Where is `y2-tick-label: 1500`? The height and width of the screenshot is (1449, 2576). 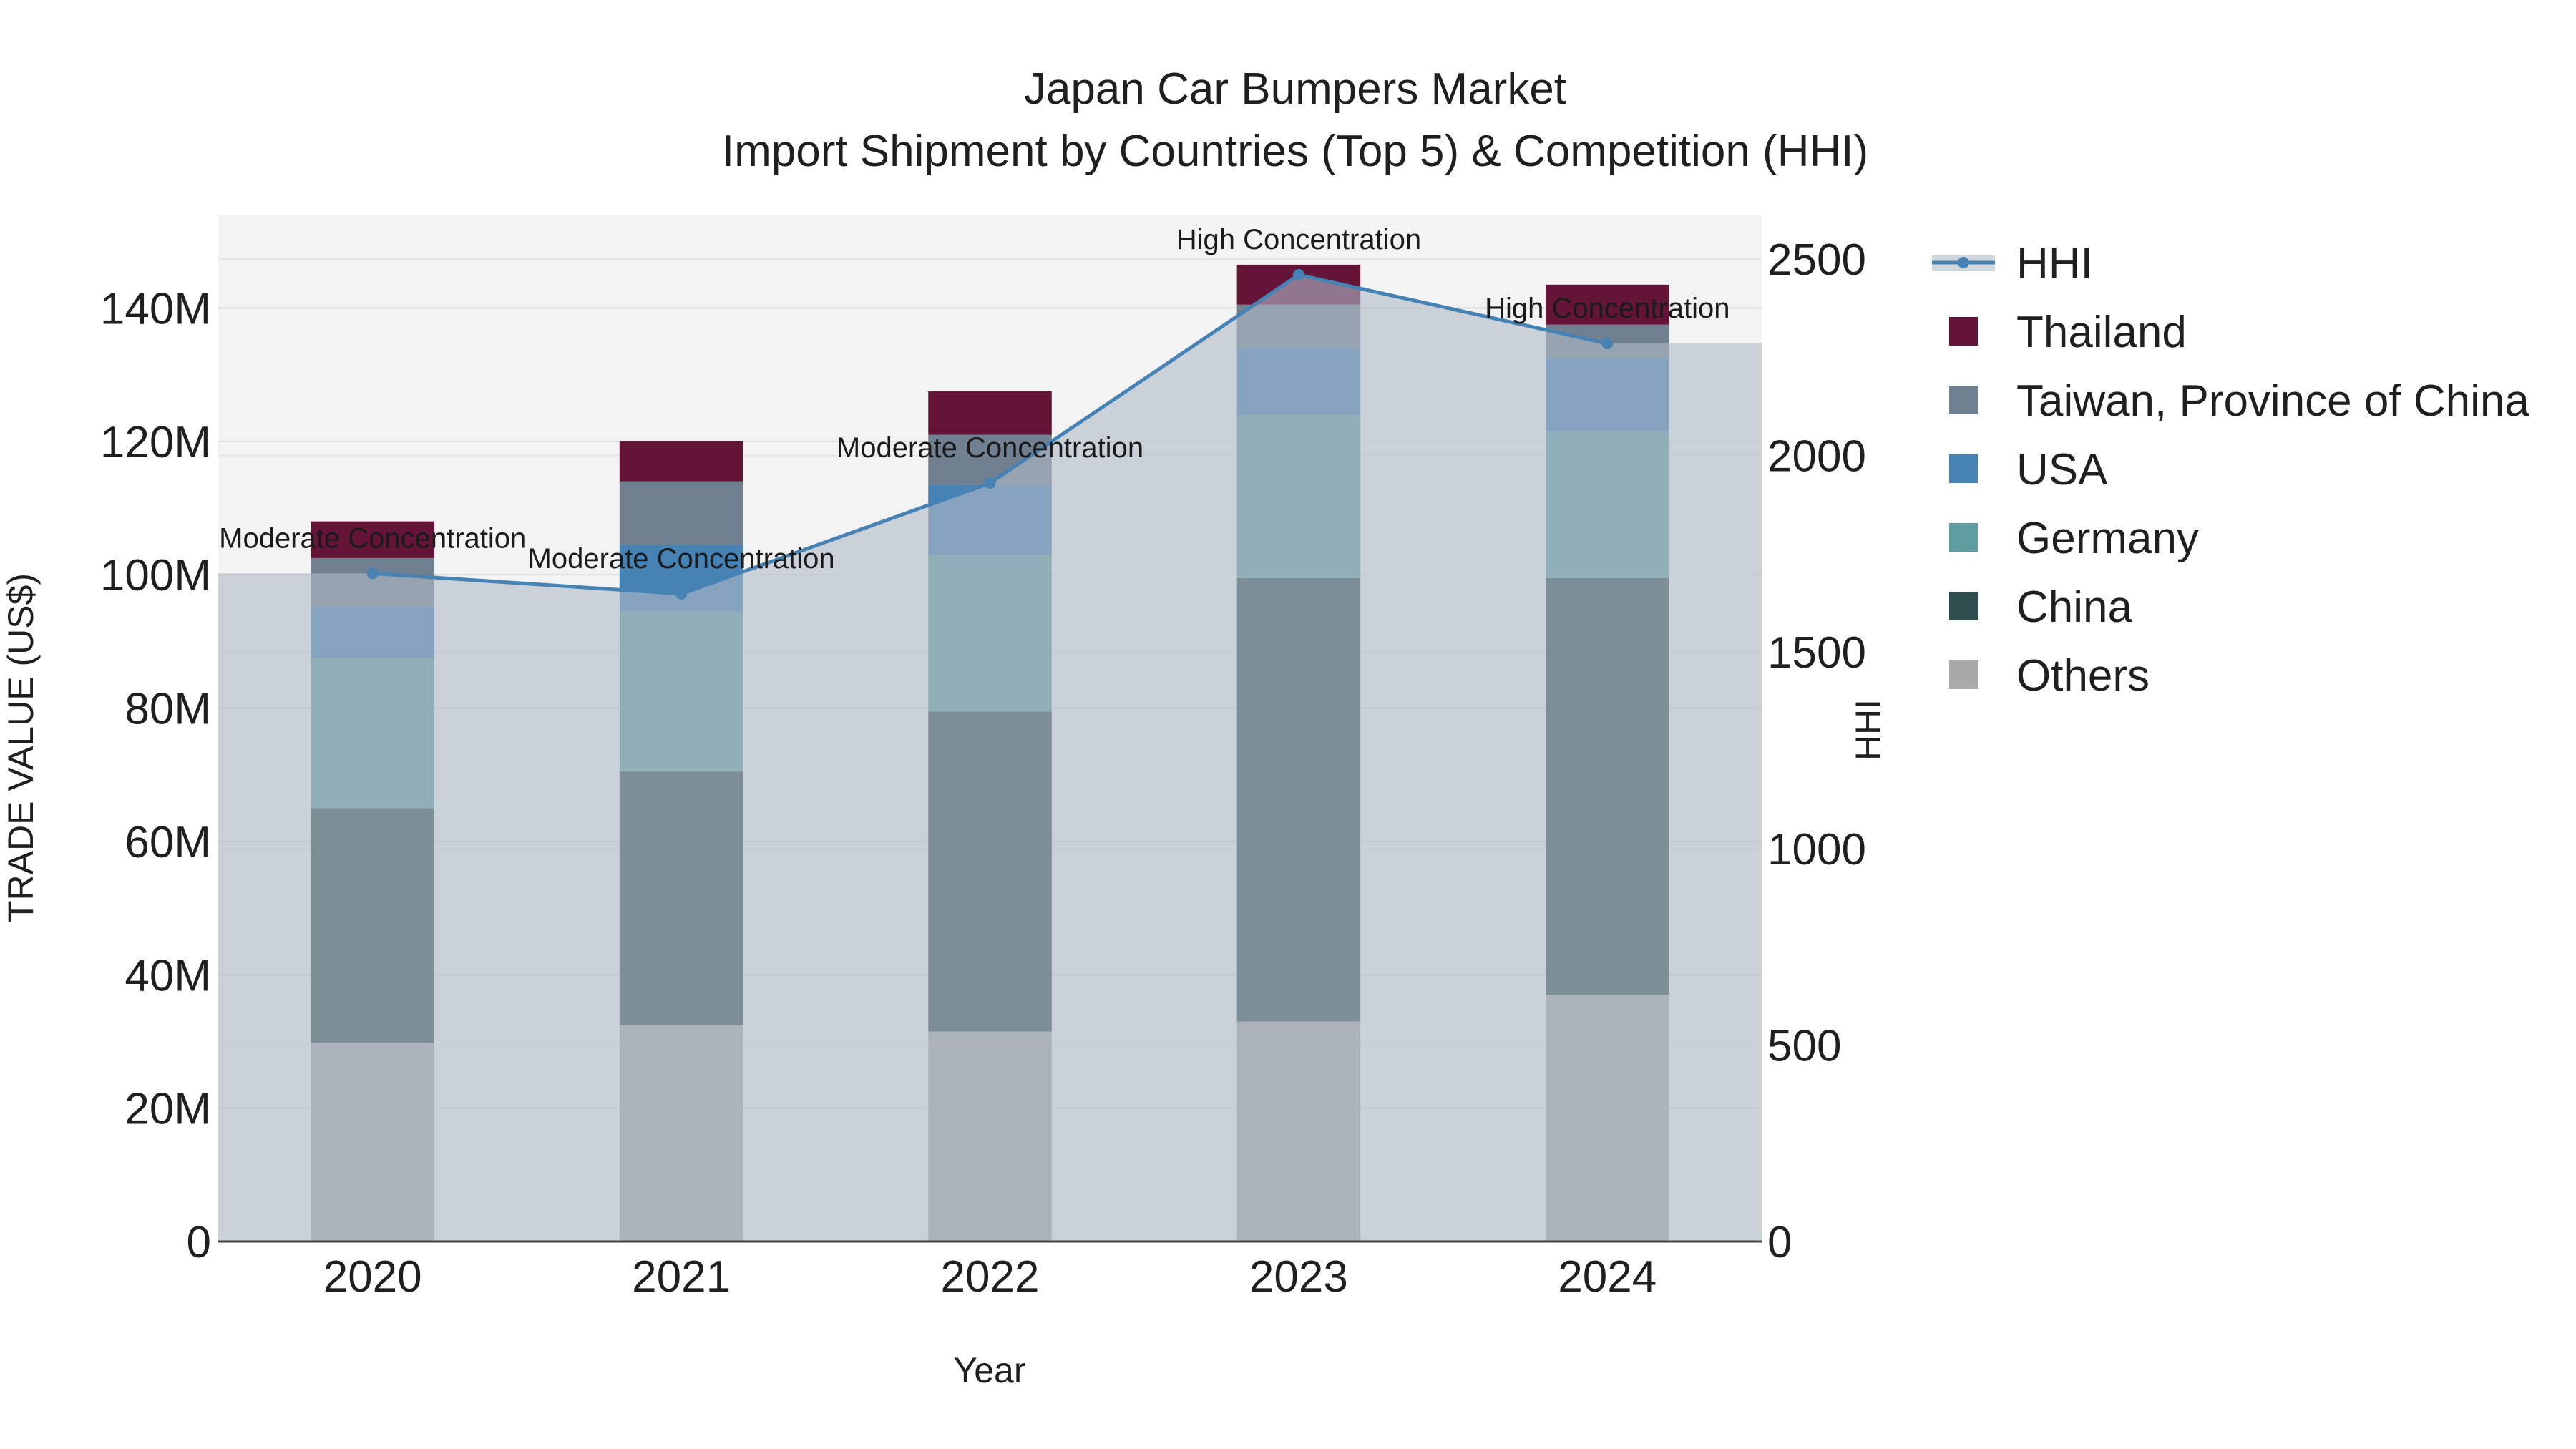
y2-tick-label: 1500 is located at coordinates (1816, 653).